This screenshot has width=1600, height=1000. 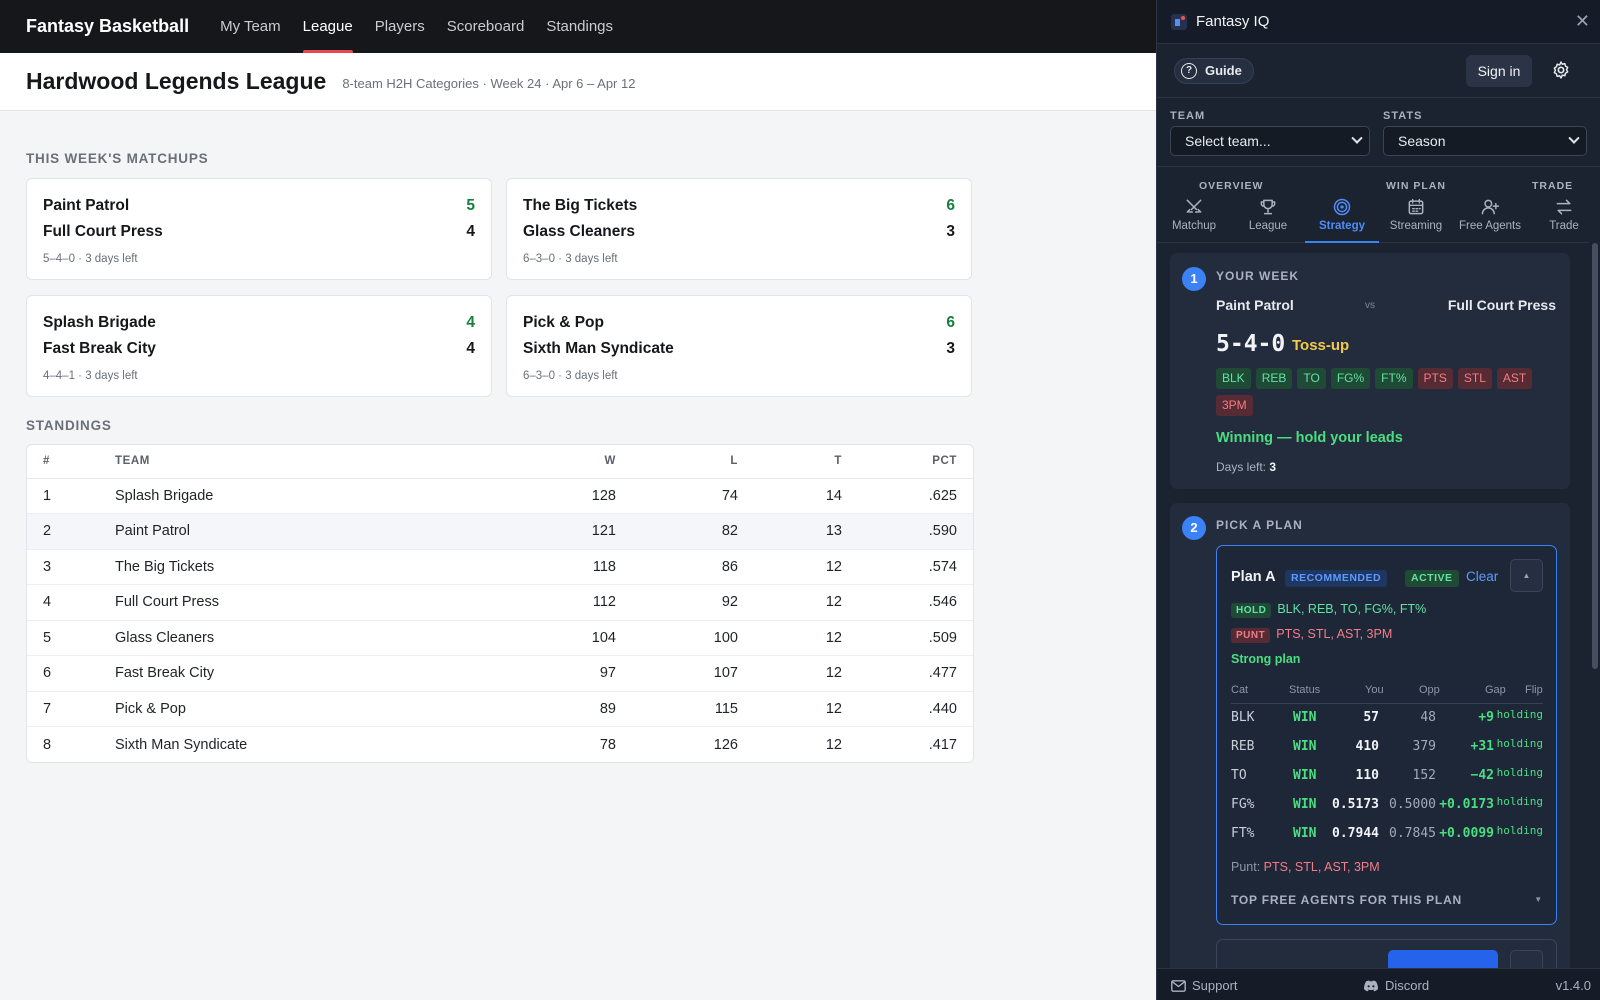 I want to click on top-free-agents-toggle: TOP FREE AGENTS FOR THIS PLAN ▼, so click(x=1387, y=900).